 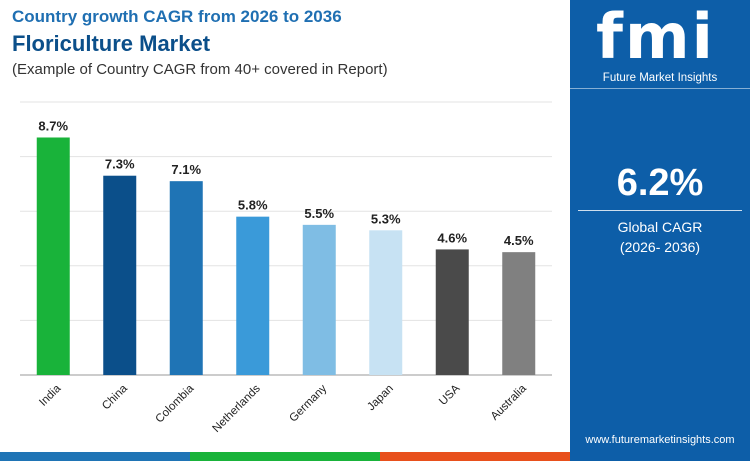 I want to click on data-label-usa: 4.6%, so click(x=452, y=237).